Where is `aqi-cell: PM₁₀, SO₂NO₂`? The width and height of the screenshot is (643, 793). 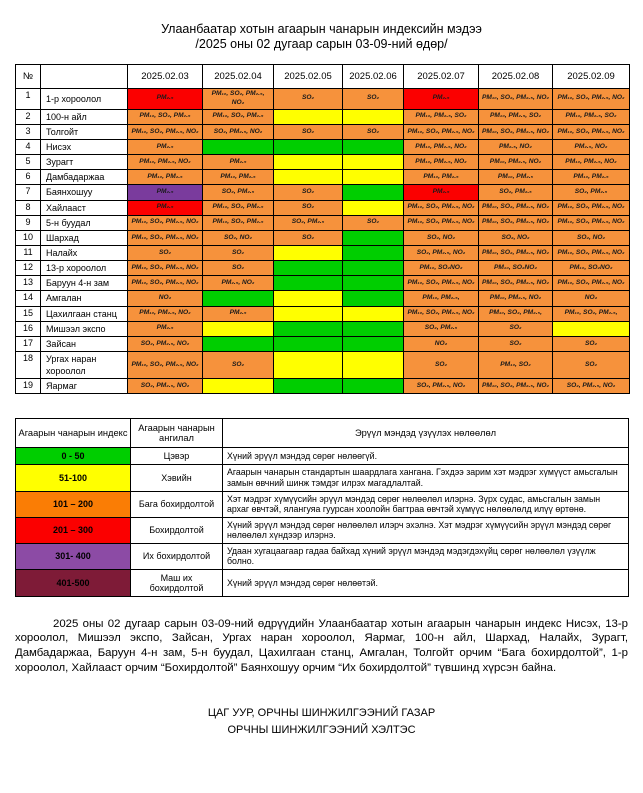 aqi-cell: PM₁₀, SO₂NO₂ is located at coordinates (441, 268).